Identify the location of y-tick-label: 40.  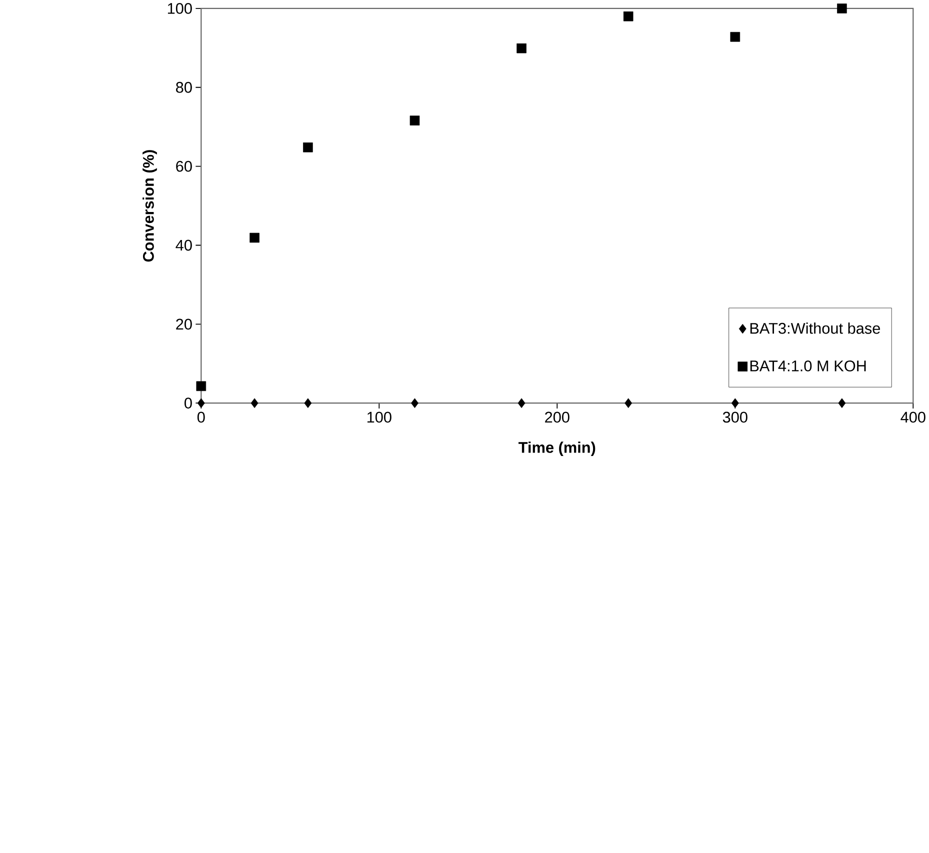
(184, 245).